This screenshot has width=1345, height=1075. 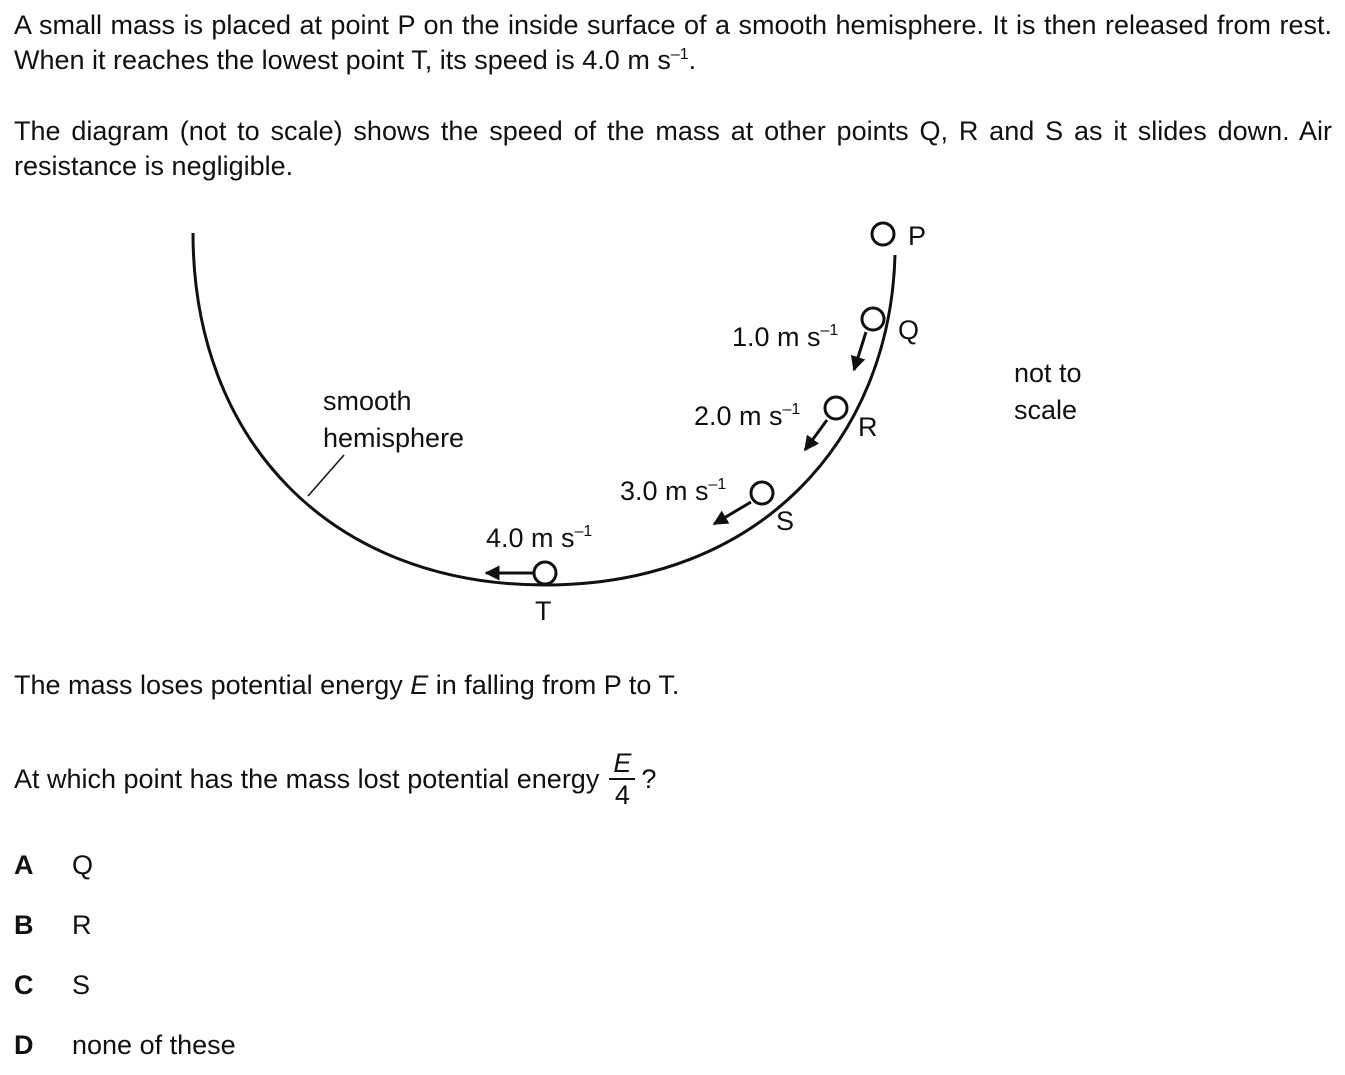 I want to click on velocity-arrow-q, so click(x=859, y=351).